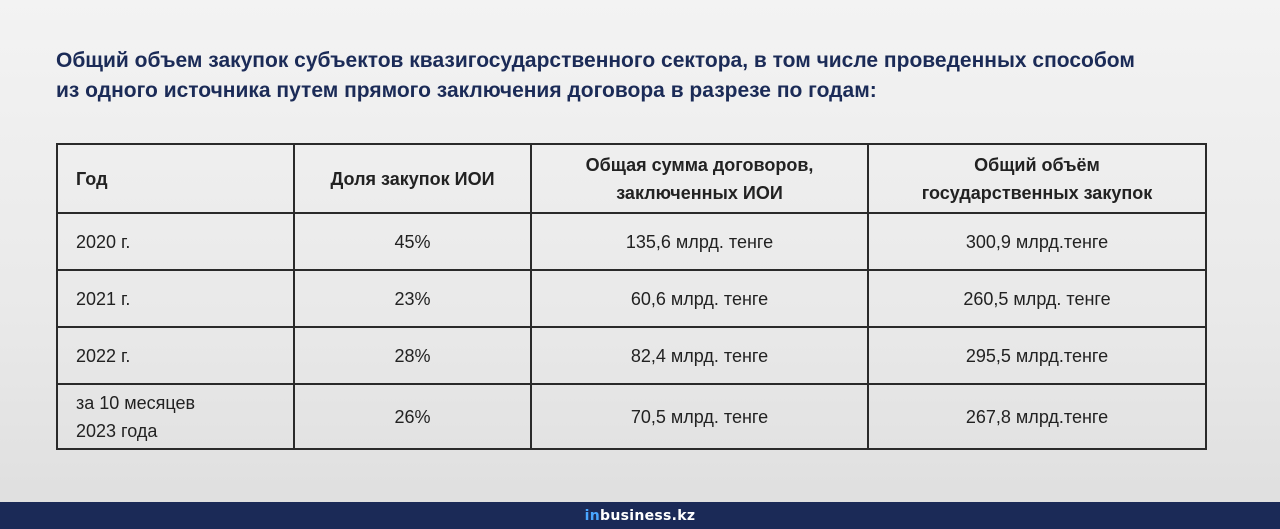 The image size is (1280, 529). Describe the element at coordinates (175, 416) in the screenshot. I see `cell-year: за 10 месяцев 2023 года` at that location.